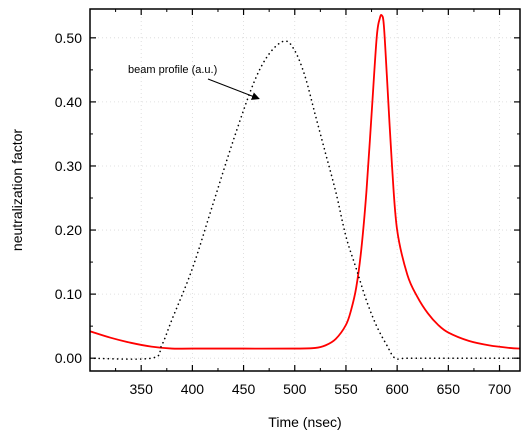 The width and height of the screenshot is (522, 439). Describe the element at coordinates (193, 389) in the screenshot. I see `x-tick-label: 400` at that location.